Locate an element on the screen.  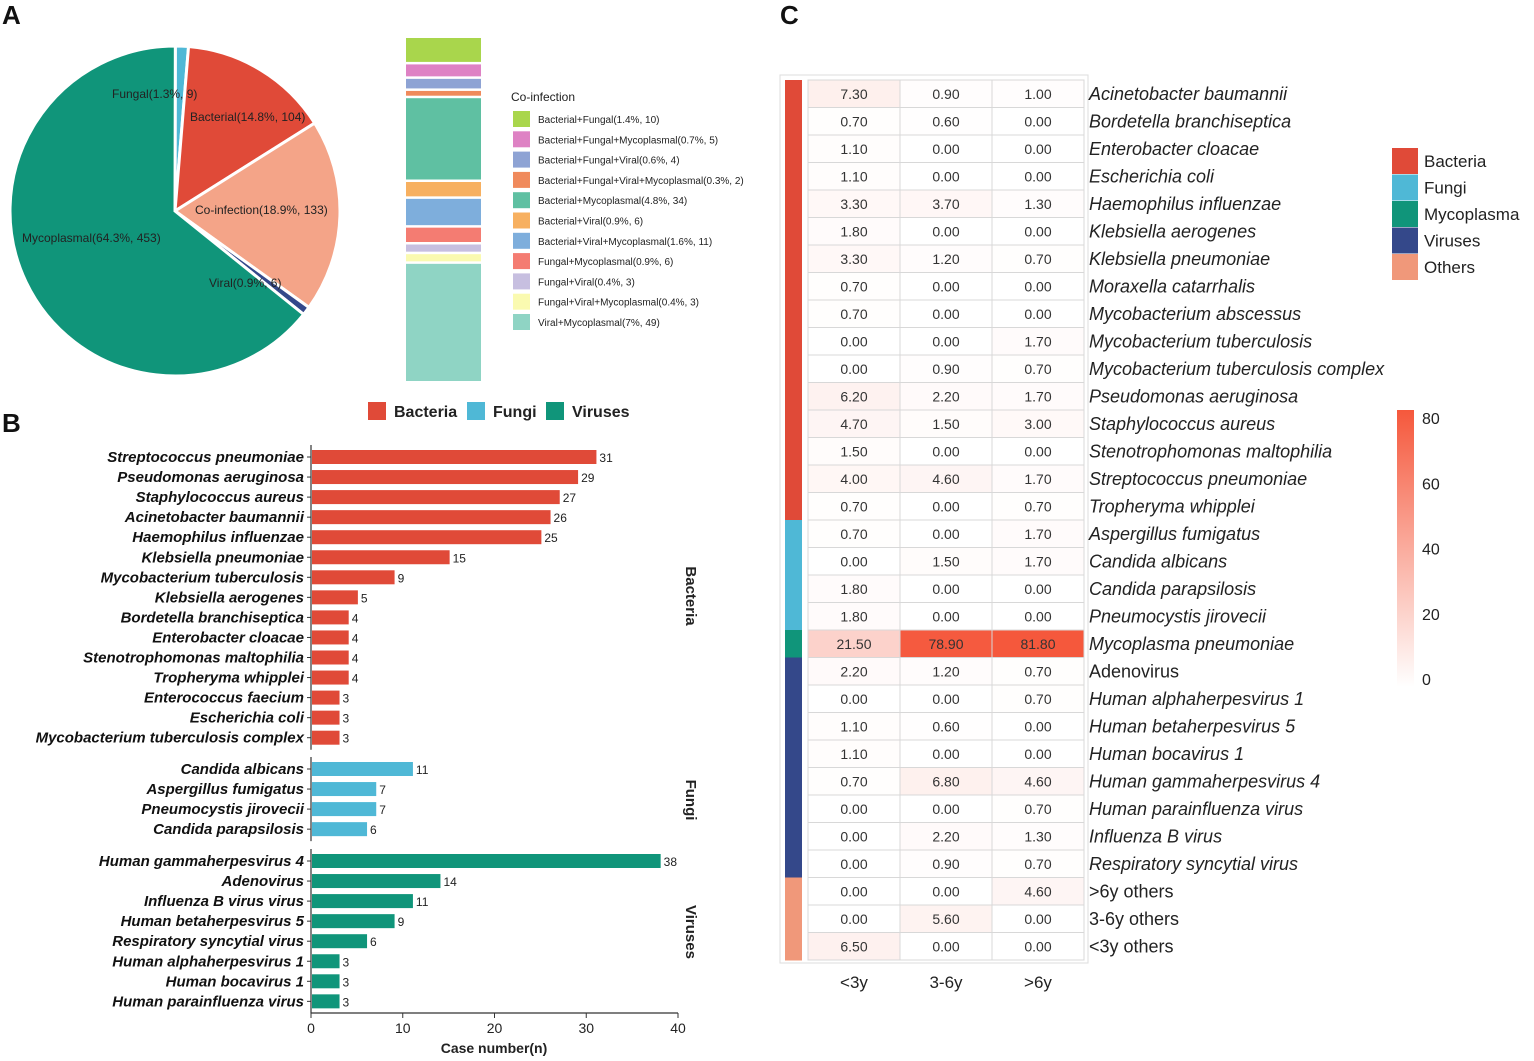
bar-category-label: Enterococcus faecium is located at coordinates (224, 698).